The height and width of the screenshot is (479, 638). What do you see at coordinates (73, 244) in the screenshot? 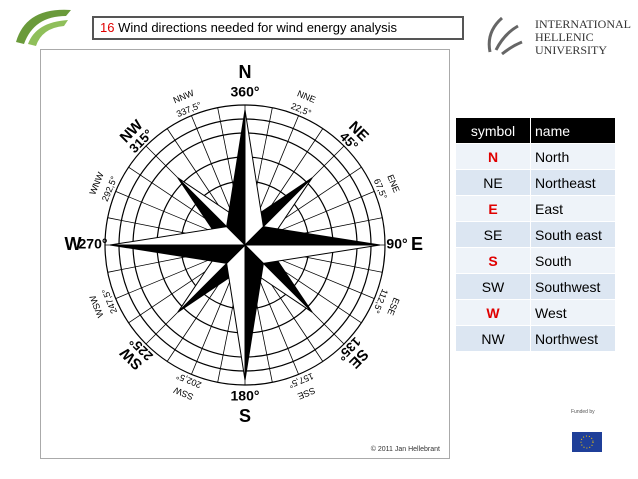
I see `direction-name: W` at bounding box center [73, 244].